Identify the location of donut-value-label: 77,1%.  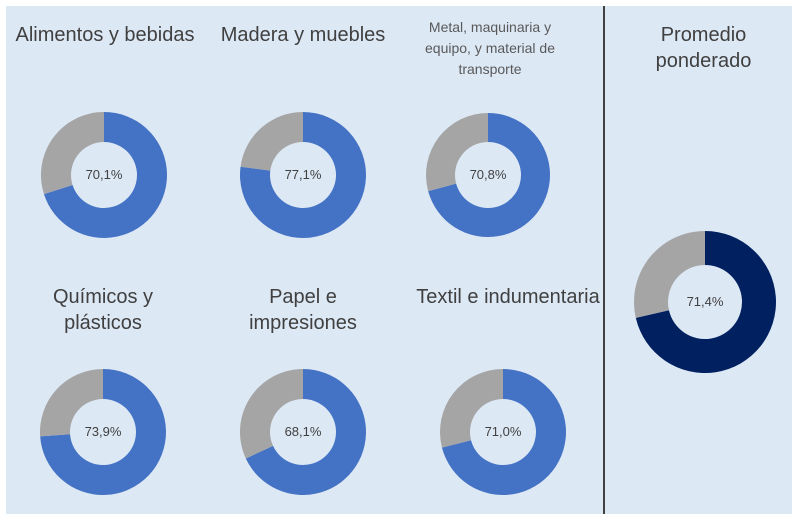
(303, 174).